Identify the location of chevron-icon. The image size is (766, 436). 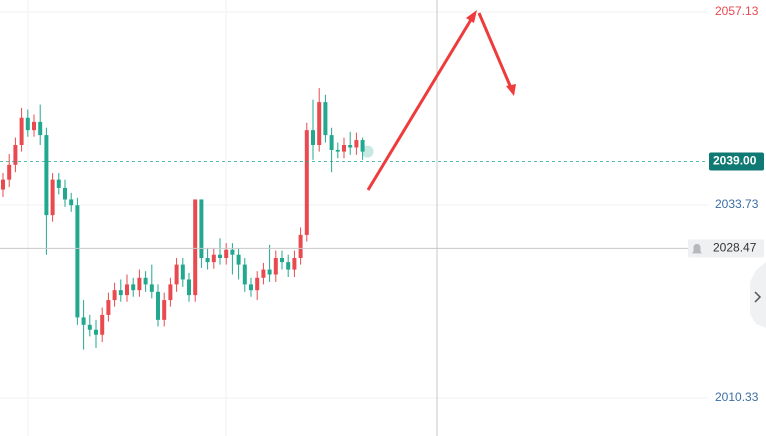
(758, 297).